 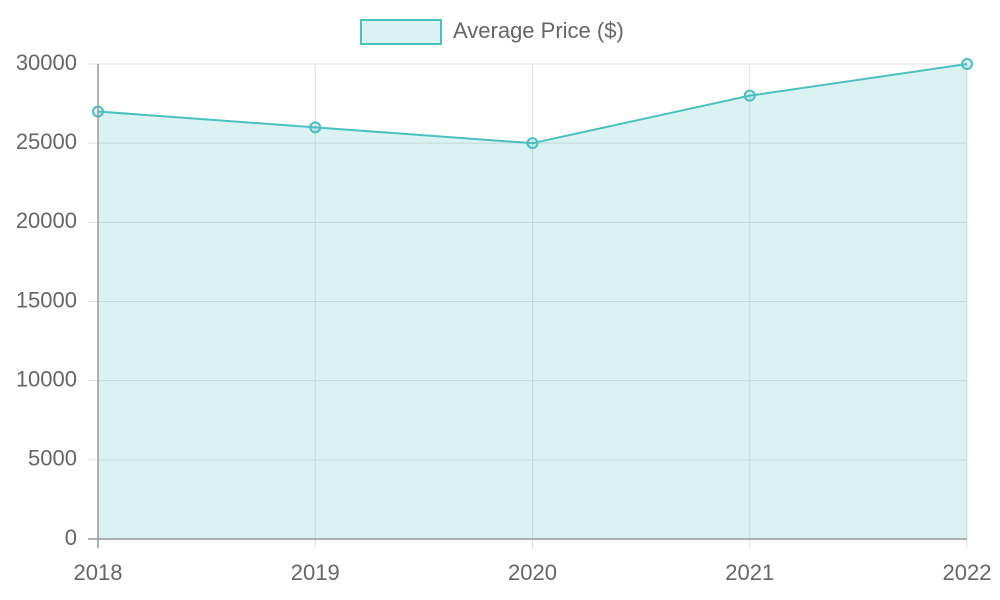 What do you see at coordinates (46, 378) in the screenshot?
I see `y-tick-label: 10000` at bounding box center [46, 378].